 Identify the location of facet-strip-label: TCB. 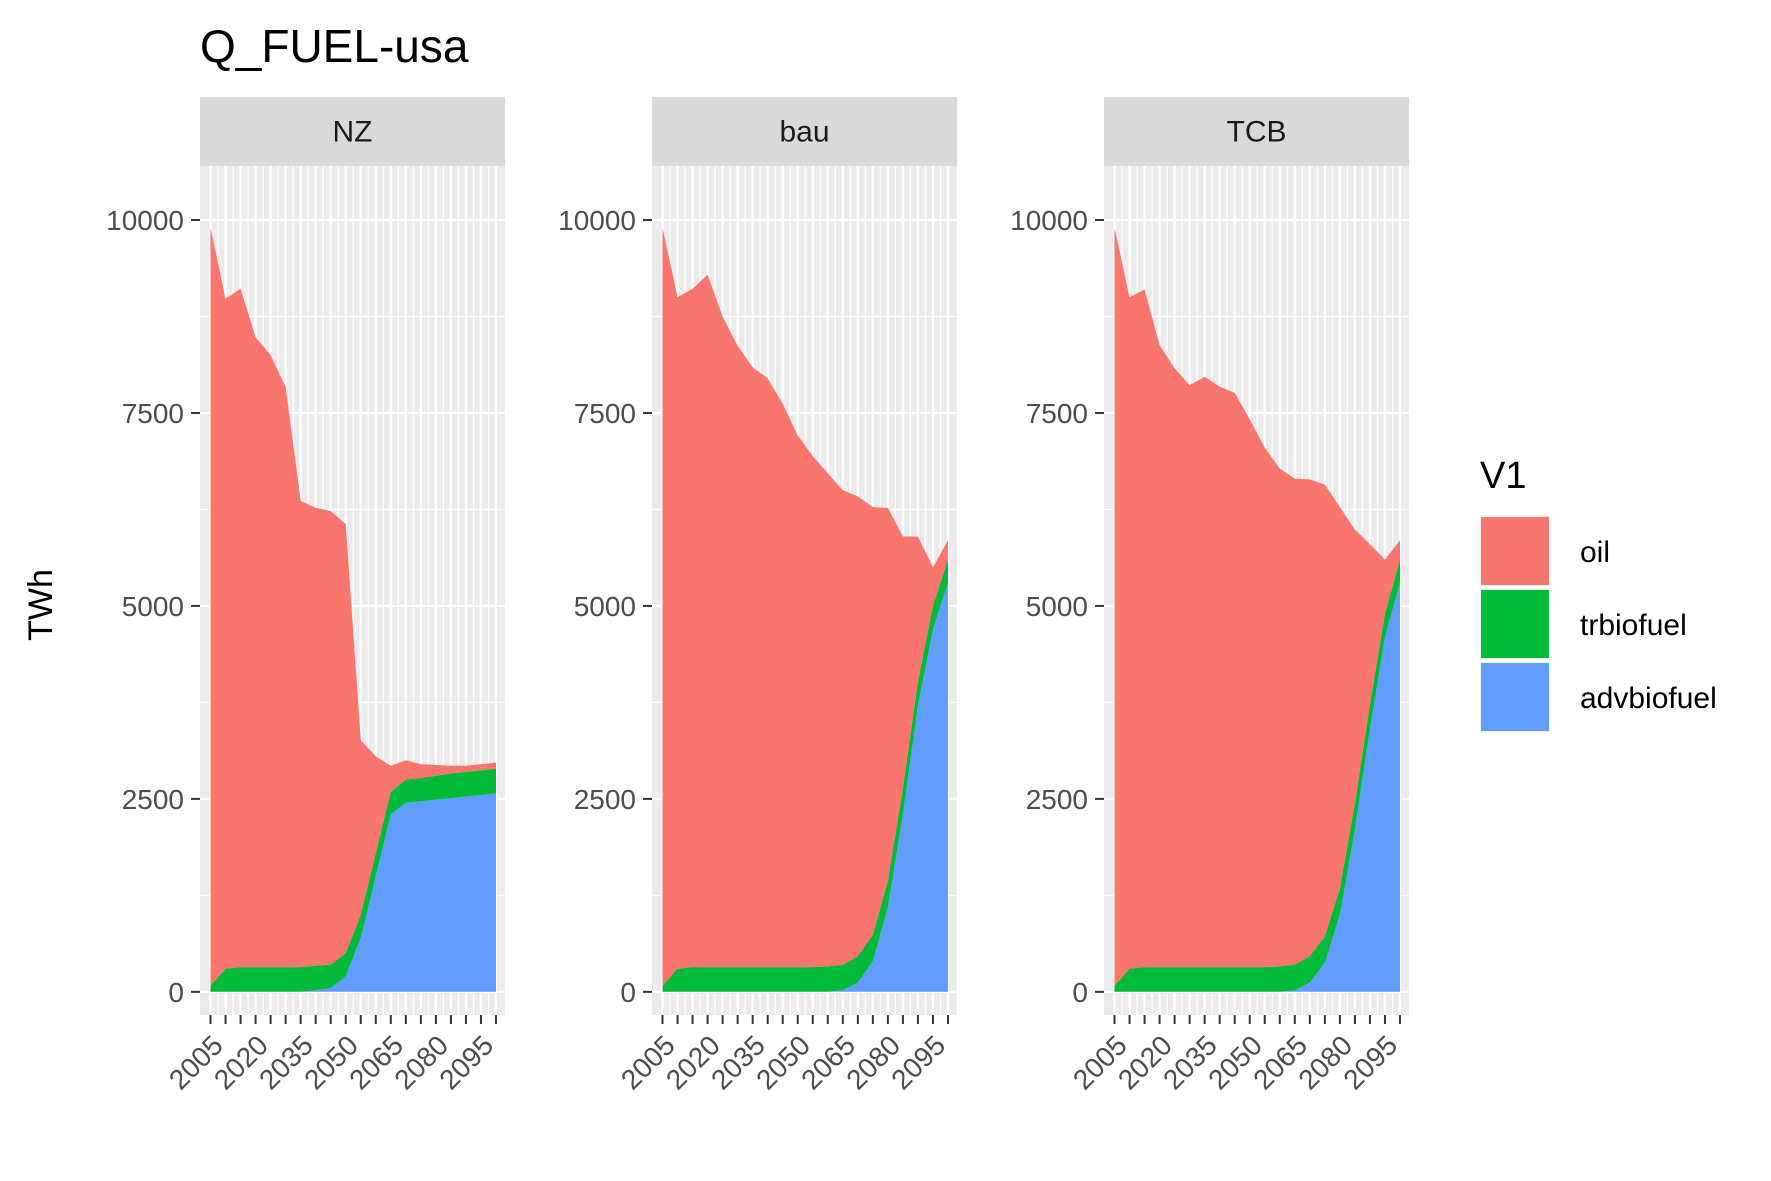
(1257, 132).